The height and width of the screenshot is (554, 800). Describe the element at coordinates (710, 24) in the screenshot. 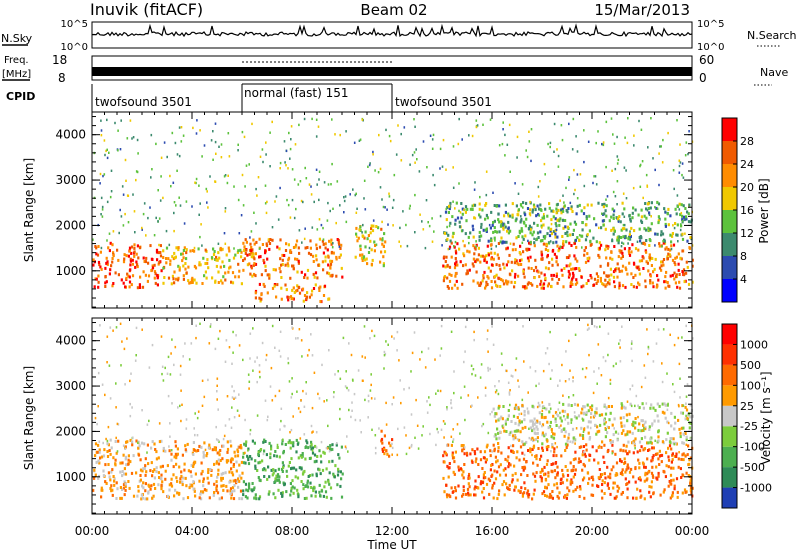

I see `nsearch-tick-top: 10^5` at that location.